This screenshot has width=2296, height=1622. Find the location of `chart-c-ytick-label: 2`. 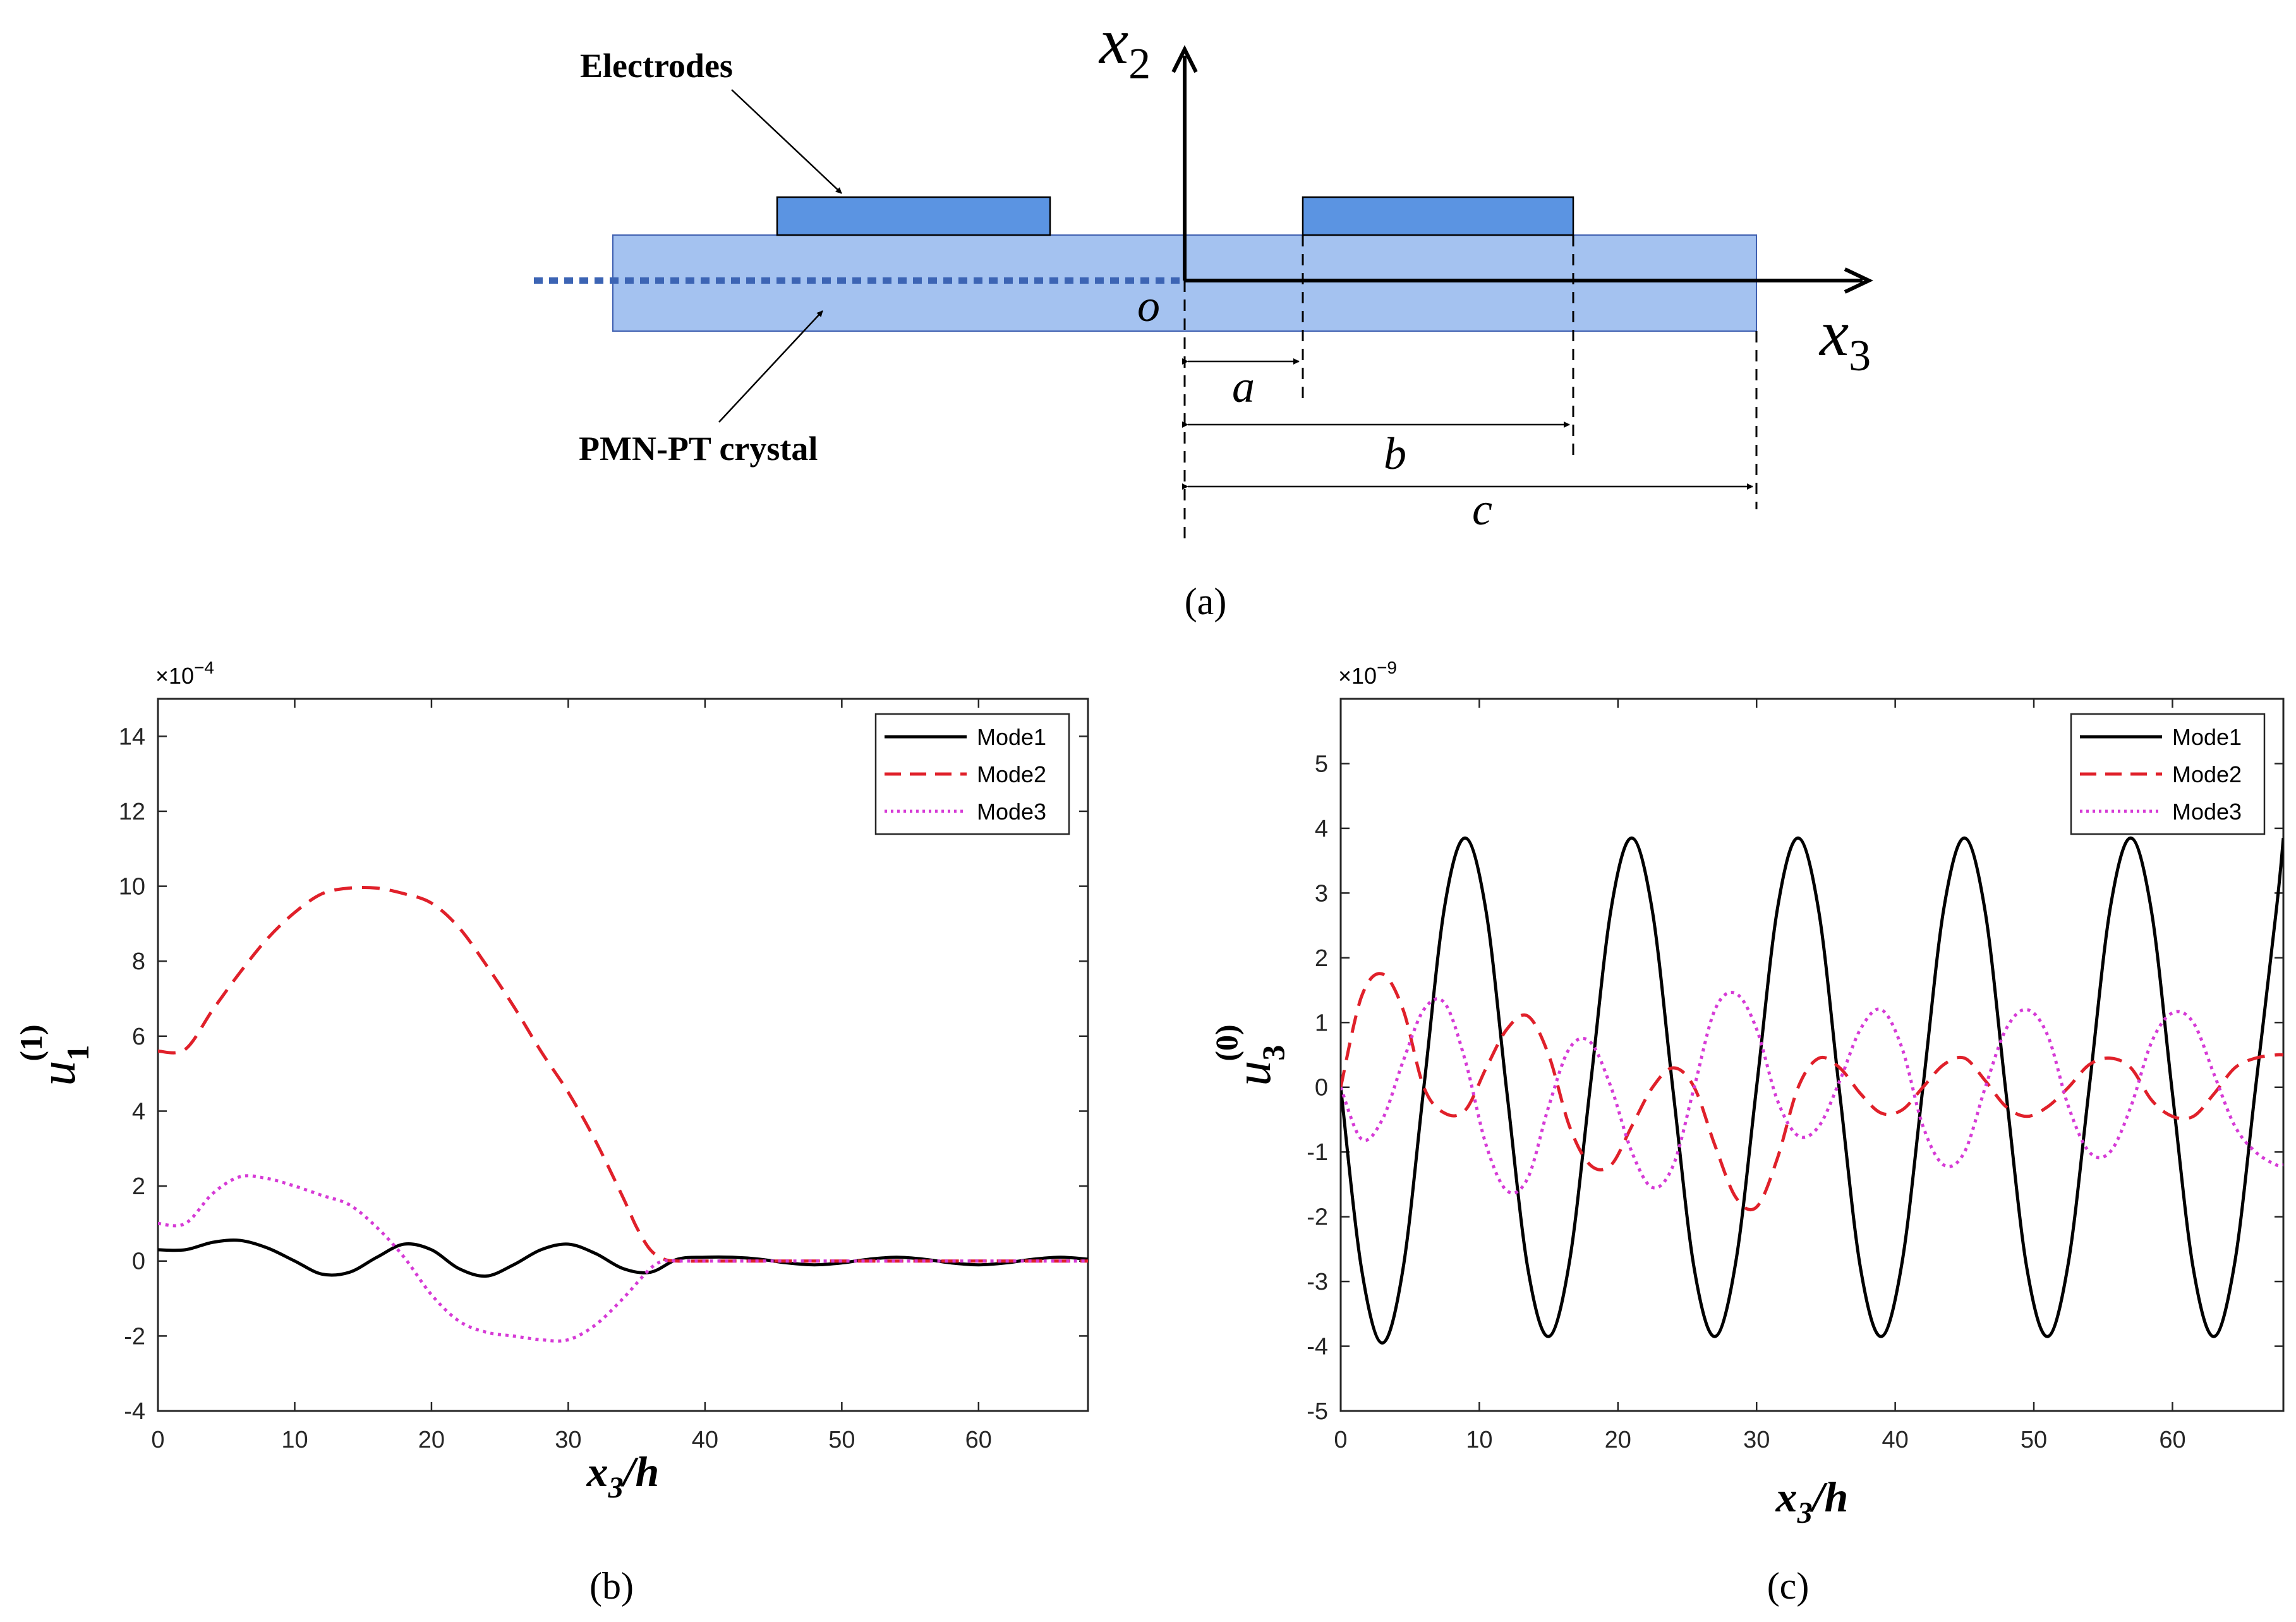

chart-c-ytick-label: 2 is located at coordinates (1322, 958).